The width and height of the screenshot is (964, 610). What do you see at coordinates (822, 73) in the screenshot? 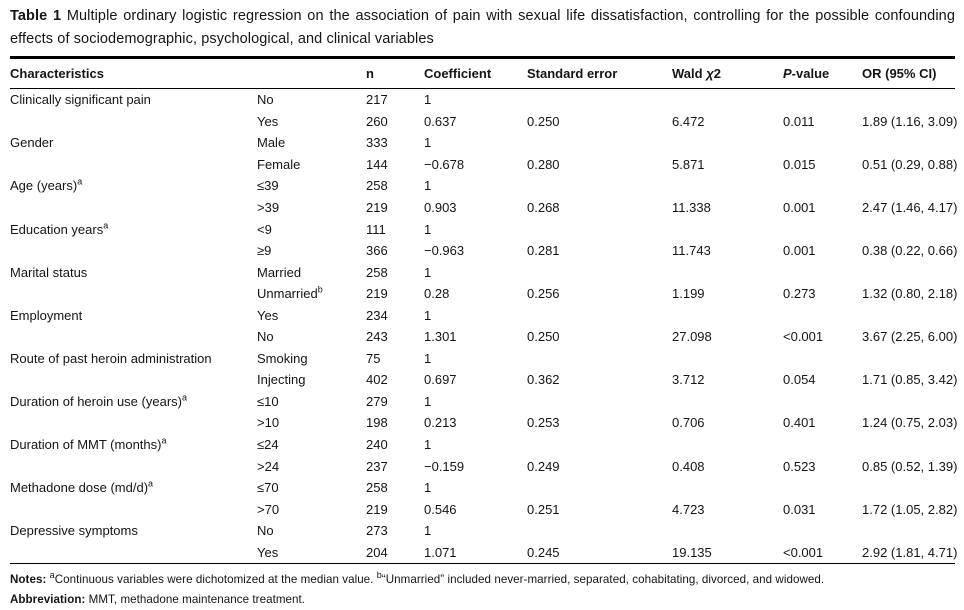
I see `column-header-p-value: P-value` at bounding box center [822, 73].